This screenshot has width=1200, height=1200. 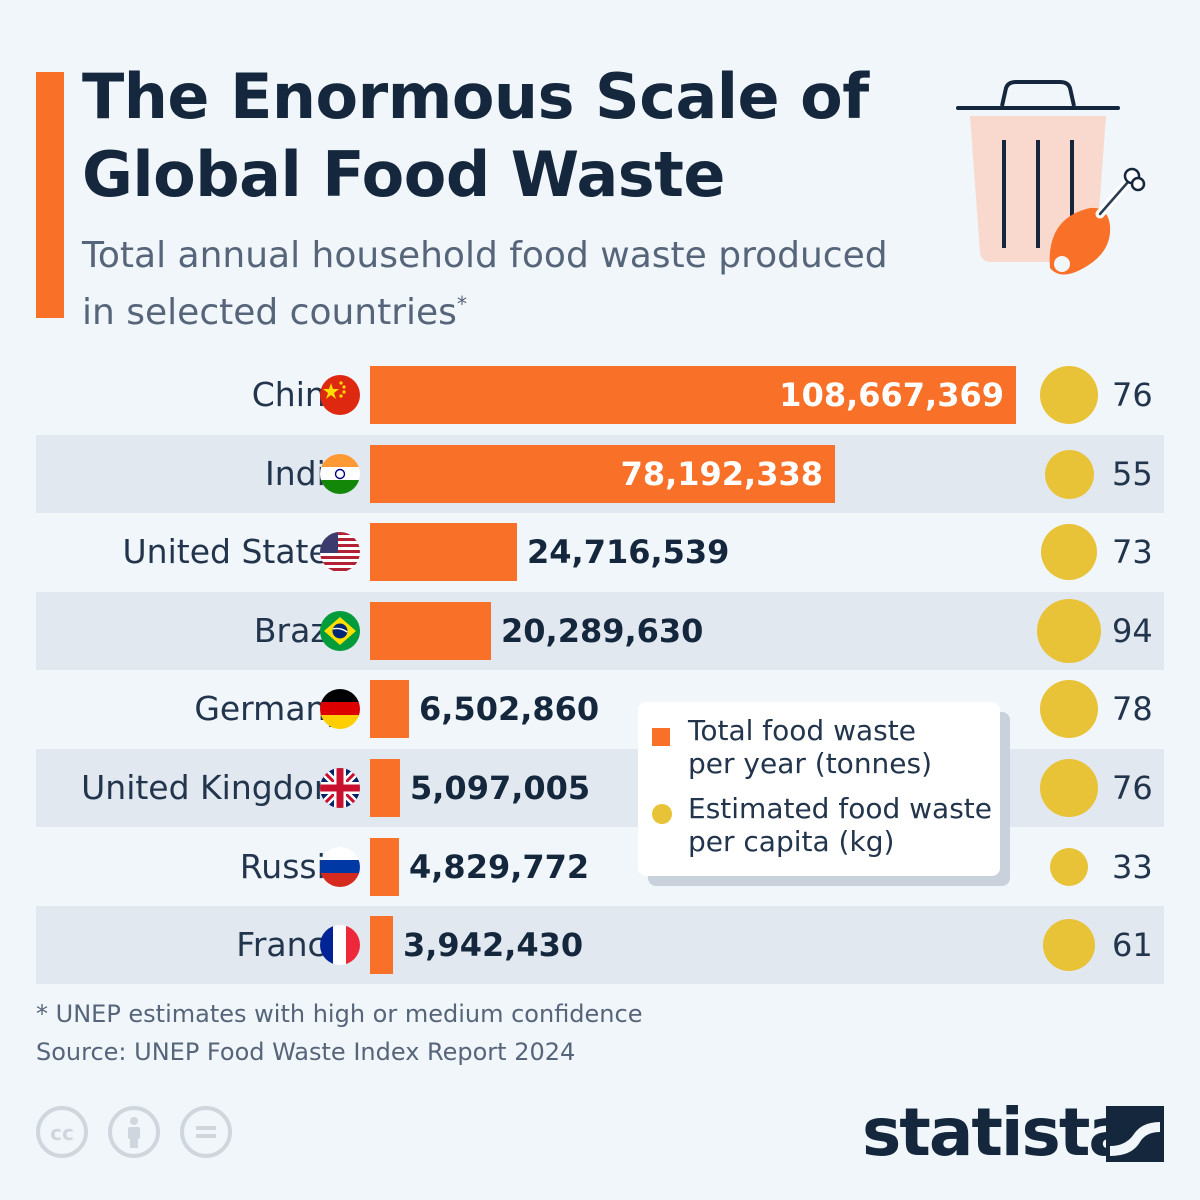 What do you see at coordinates (600, 945) in the screenshot?
I see `chart-row: France 3,942,430 61` at bounding box center [600, 945].